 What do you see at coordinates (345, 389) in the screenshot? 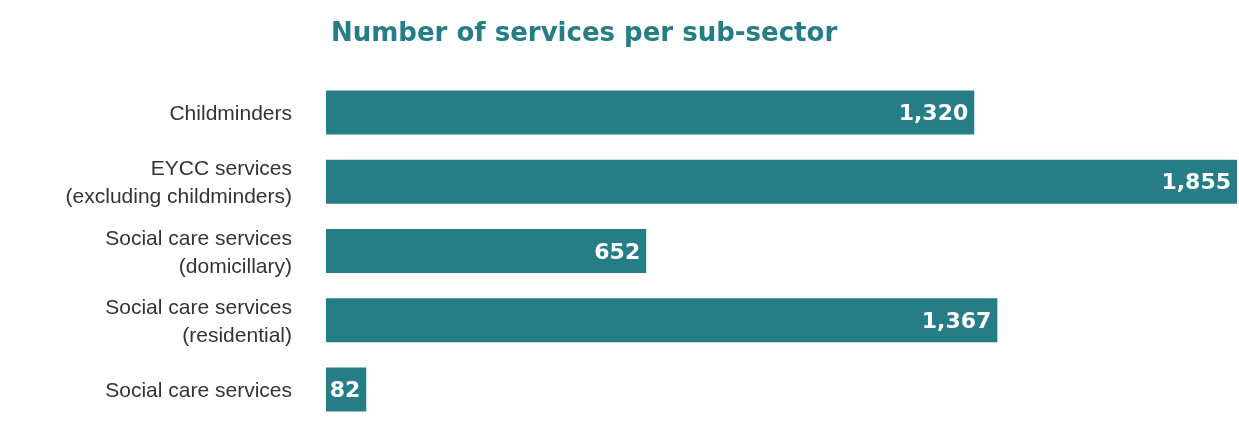
I see `data-label: 82` at bounding box center [345, 389].